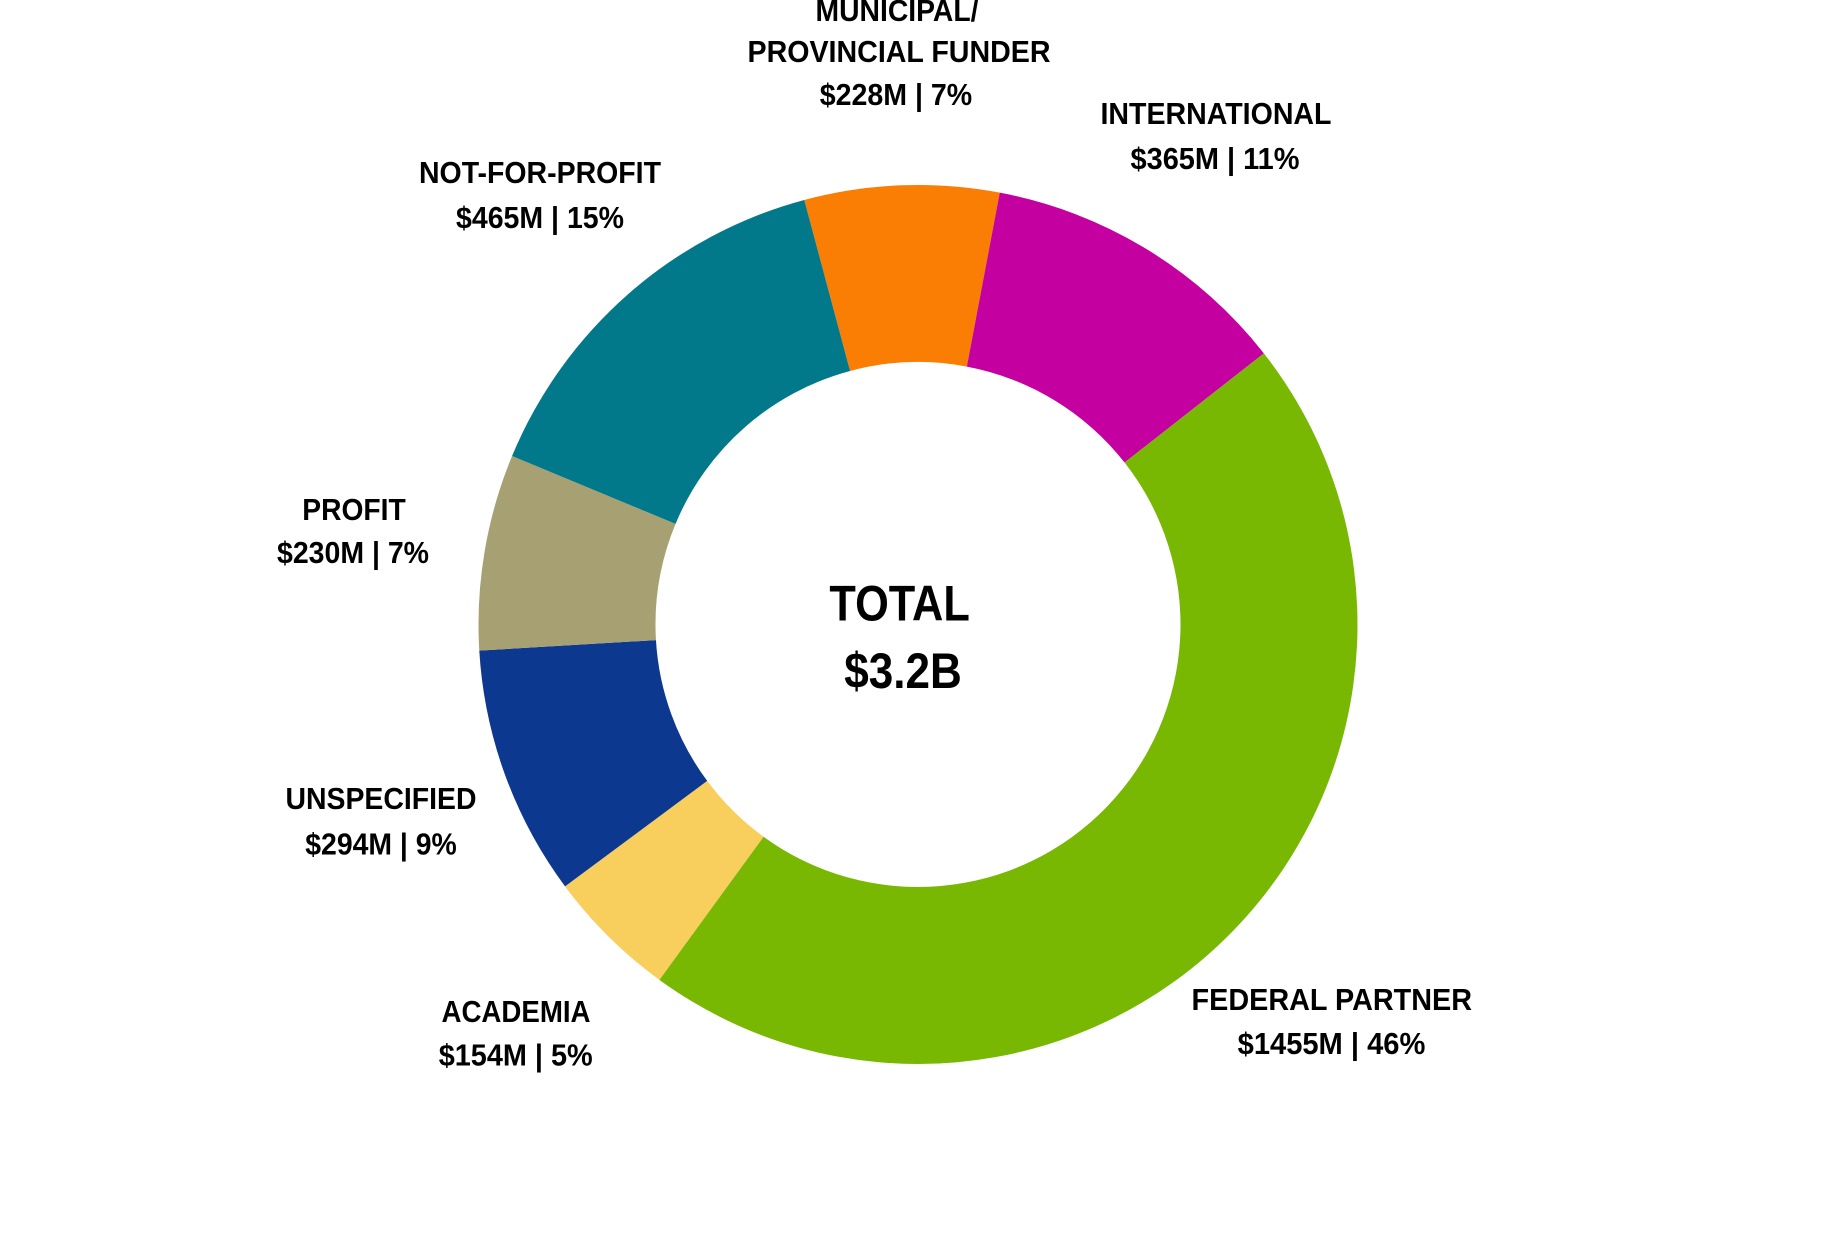 This screenshot has height=1249, width=1837. Describe the element at coordinates (1216, 114) in the screenshot. I see `svg-text: INTERNATIONAL` at that location.